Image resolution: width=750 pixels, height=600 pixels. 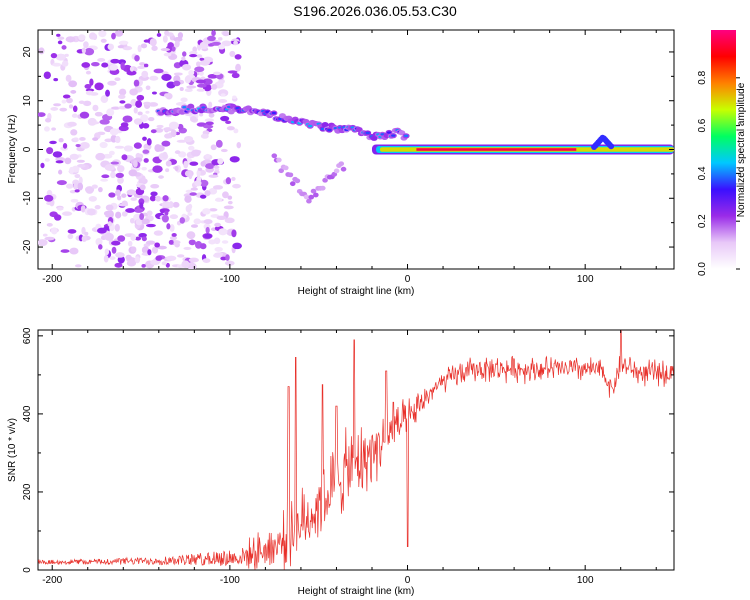 I want to click on colorbar-scale, so click(x=723, y=149).